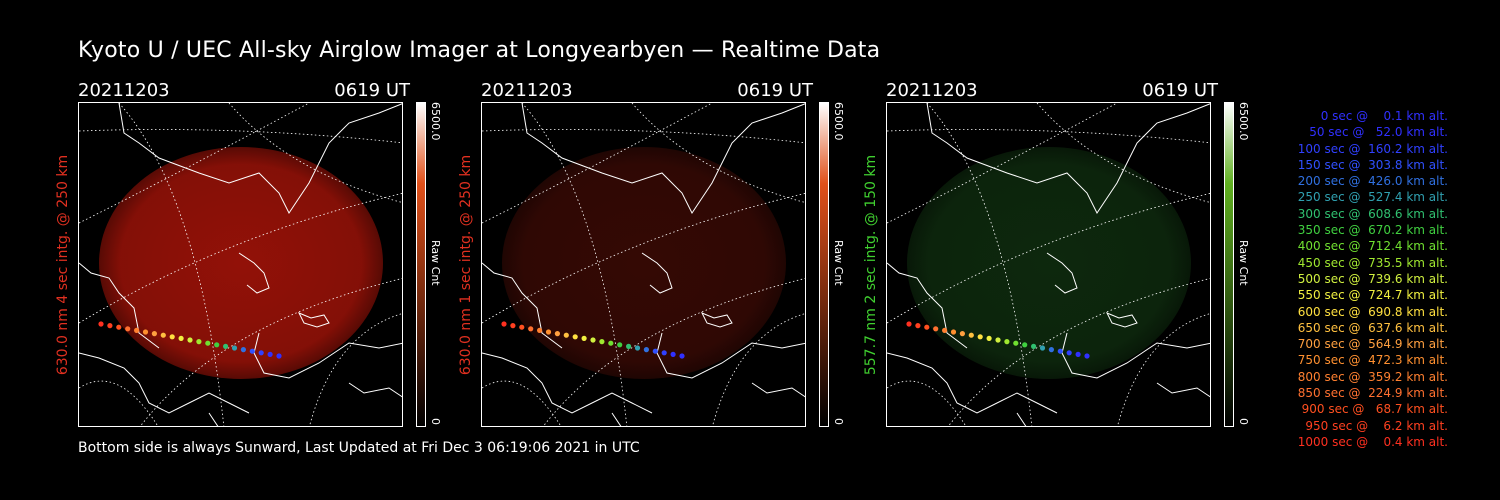  What do you see at coordinates (1374, 409) in the screenshot?
I see `legend-row: 900 sec @ 68.7 km alt.` at bounding box center [1374, 409].